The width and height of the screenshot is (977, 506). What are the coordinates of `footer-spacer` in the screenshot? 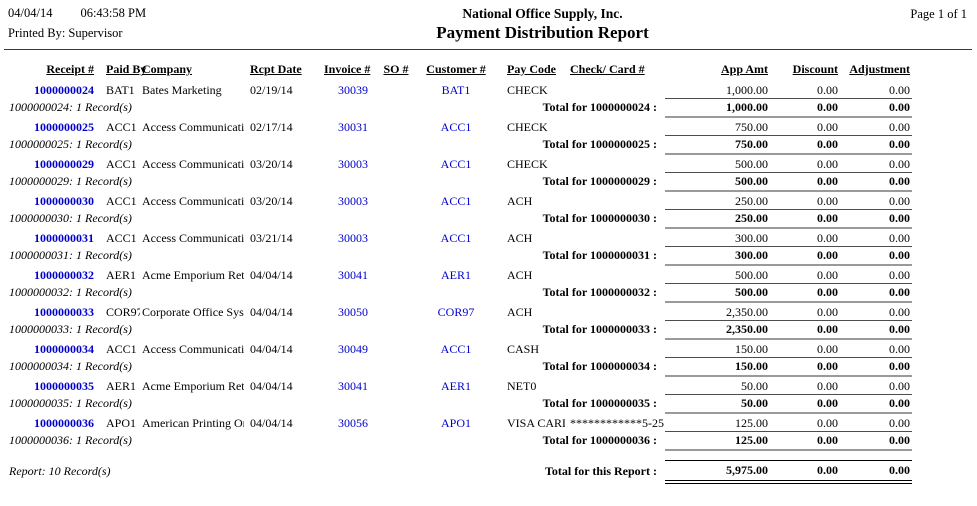 It's located at (458, 455).